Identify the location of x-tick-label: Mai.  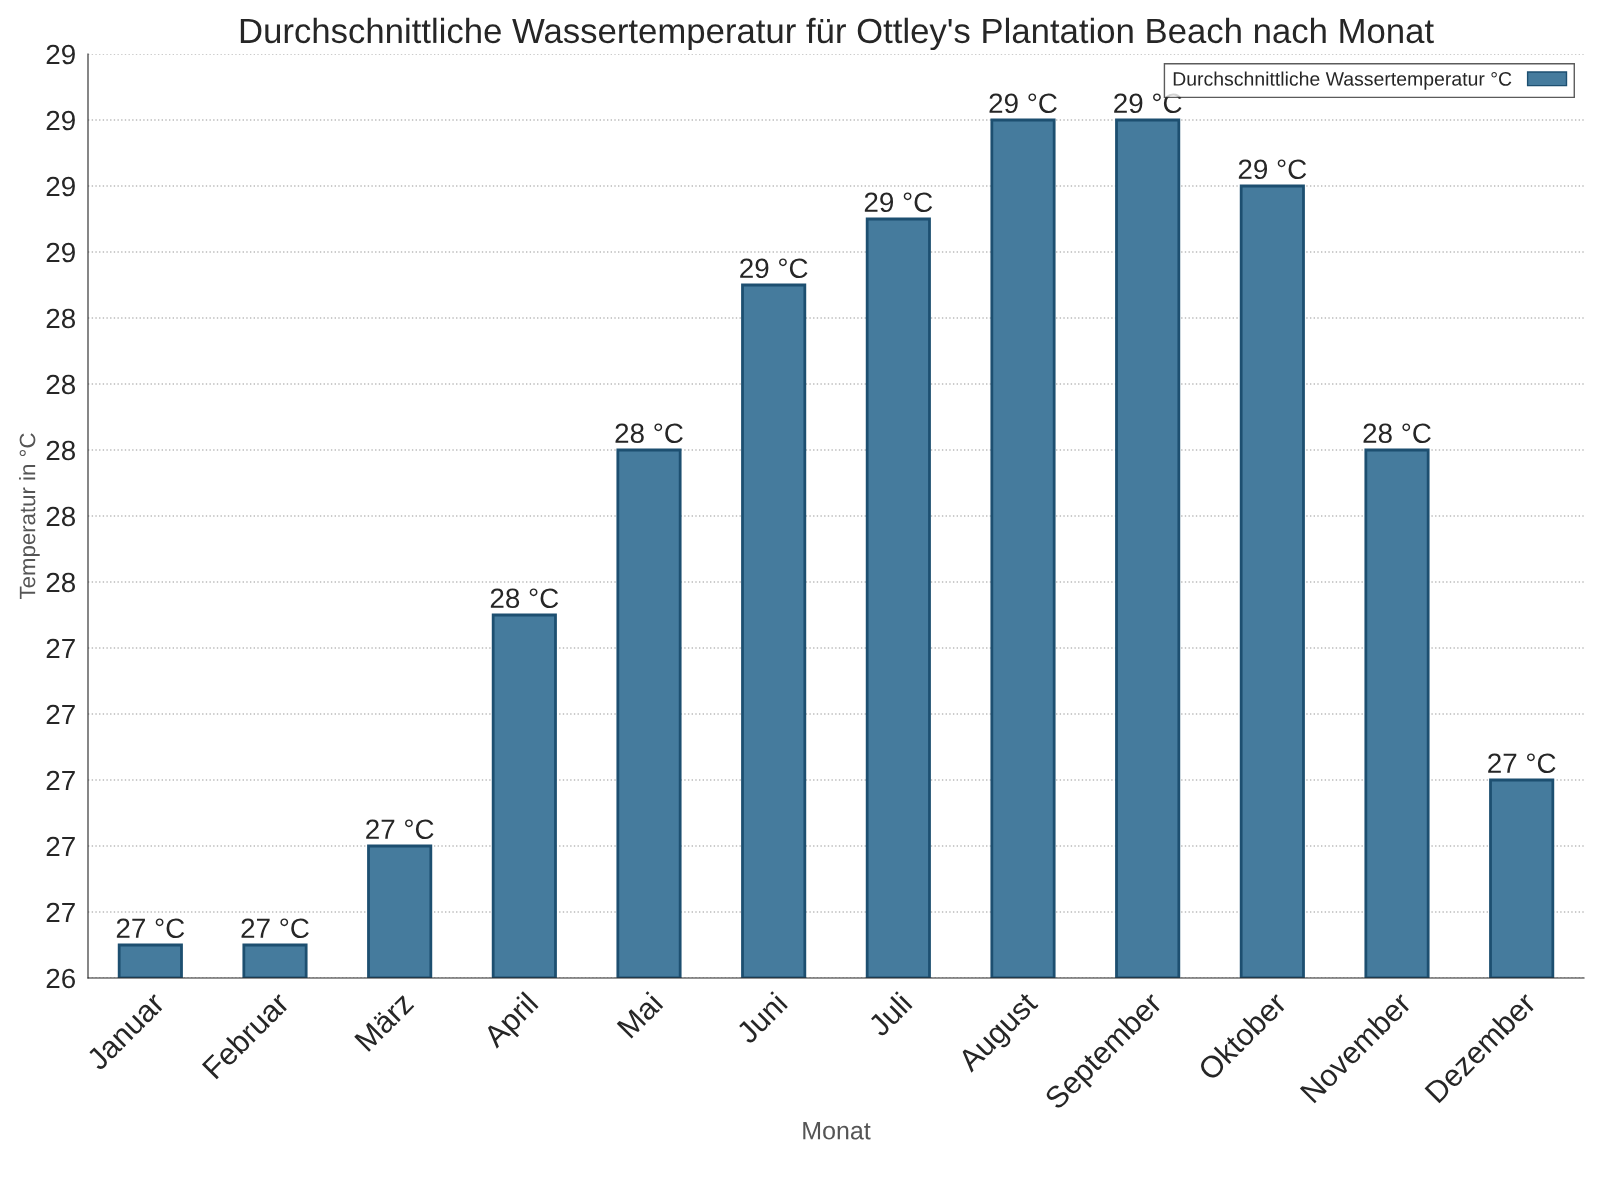
(639, 1015).